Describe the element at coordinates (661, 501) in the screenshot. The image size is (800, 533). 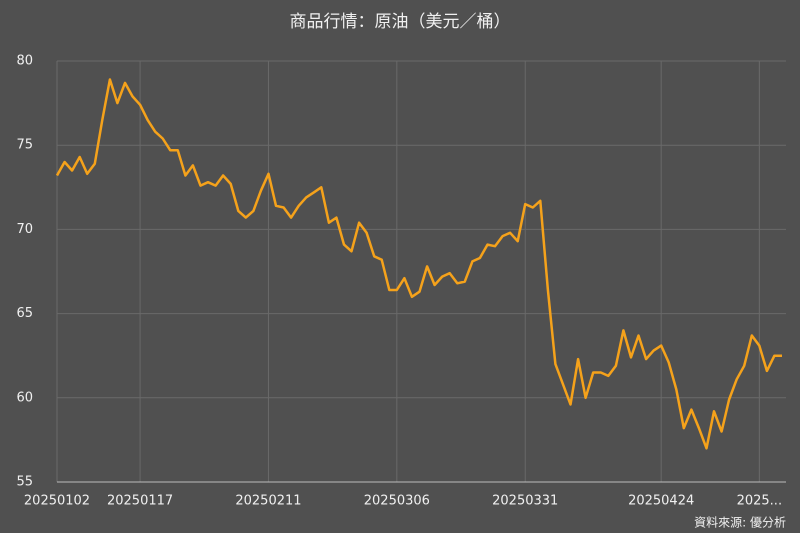
I see `x-tick-label: 20250424` at that location.